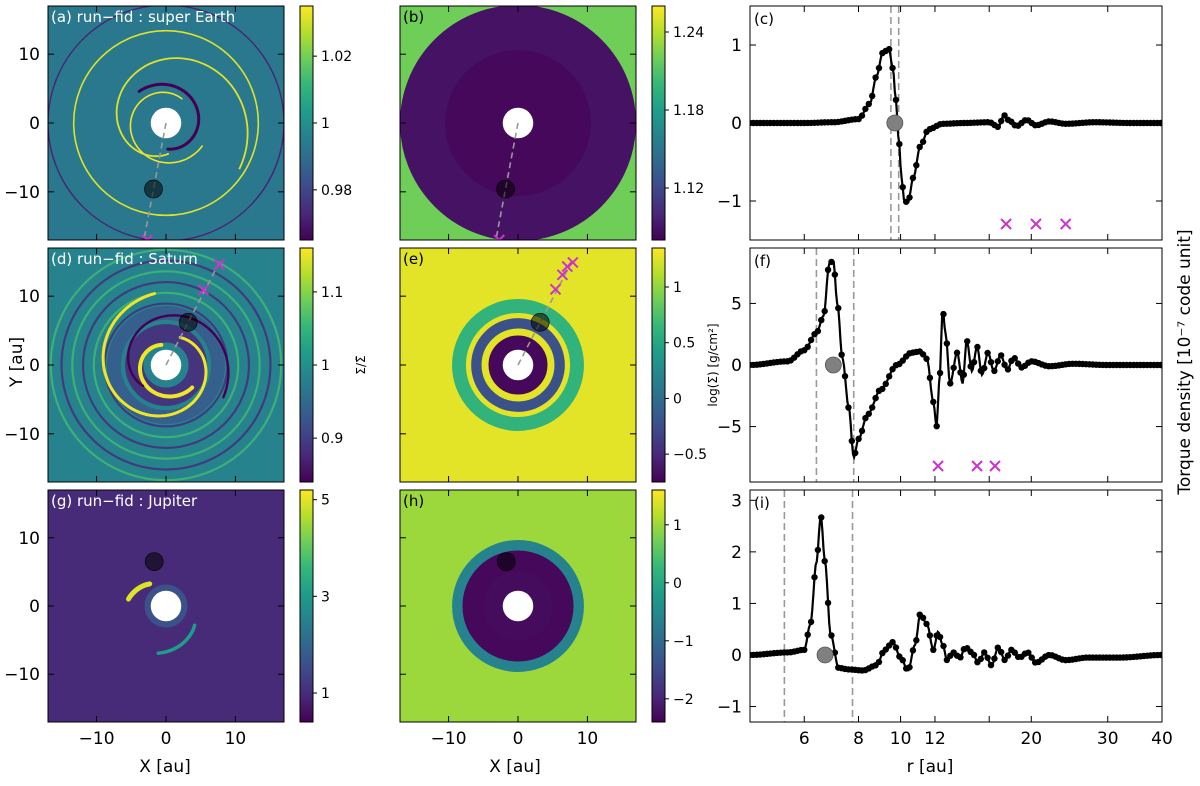  Describe the element at coordinates (325, 694) in the screenshot. I see `colorbar-tick-label: 1` at that location.